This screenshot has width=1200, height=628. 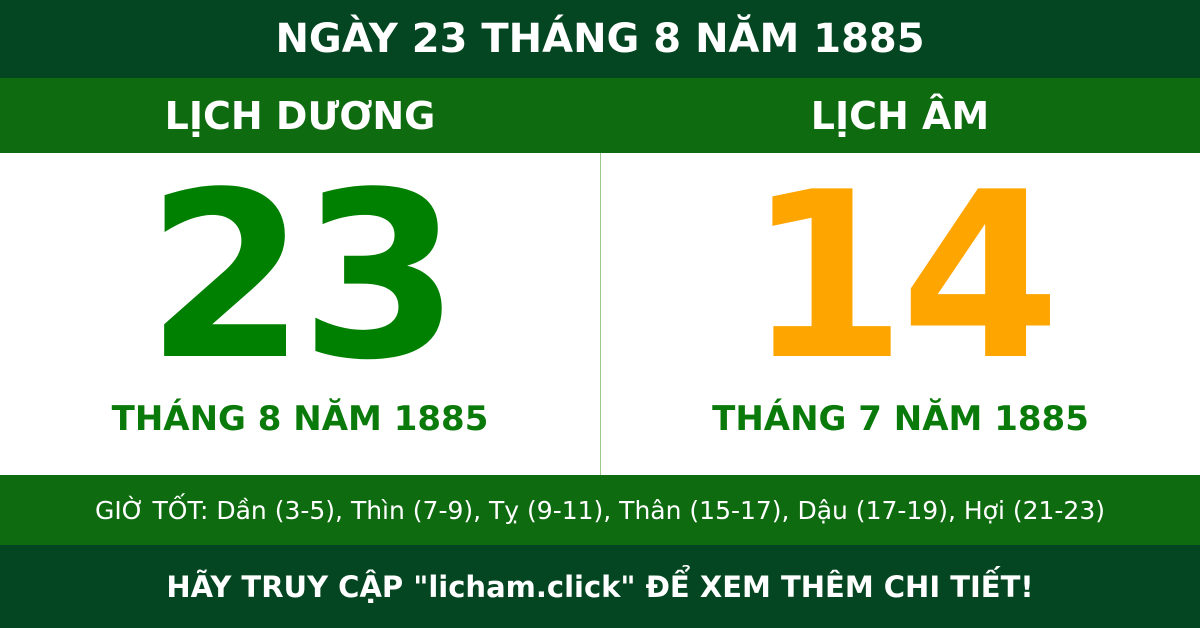 What do you see at coordinates (300, 115) in the screenshot?
I see `solar-heading: LỊCH DƯƠNG` at bounding box center [300, 115].